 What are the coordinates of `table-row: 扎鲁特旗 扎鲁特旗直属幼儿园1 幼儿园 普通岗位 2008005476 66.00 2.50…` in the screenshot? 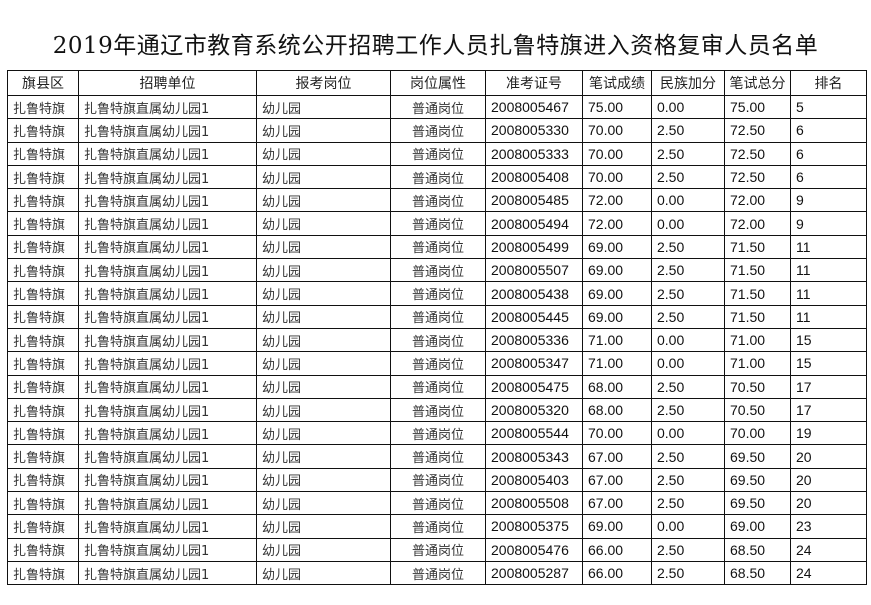 It's located at (437, 549).